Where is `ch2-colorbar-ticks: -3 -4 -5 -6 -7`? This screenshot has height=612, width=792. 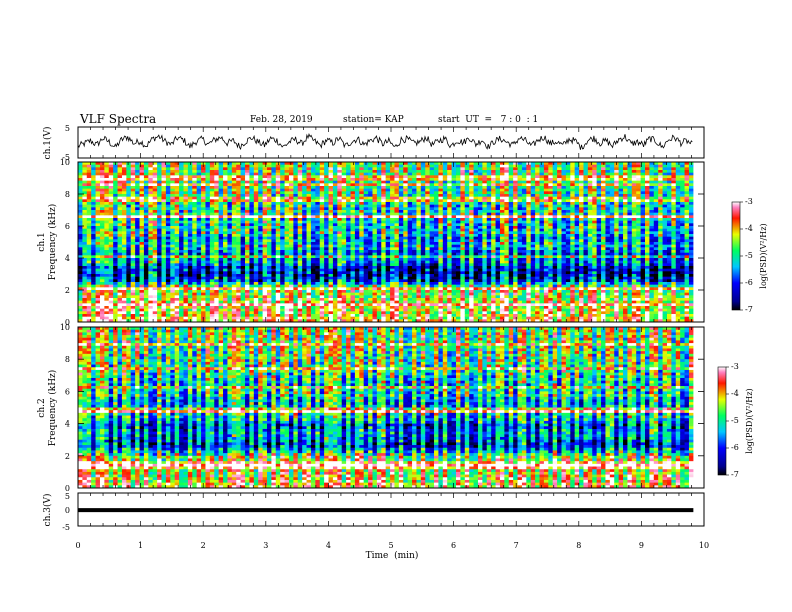
ch2-colorbar-ticks: -3 -4 -5 -6 -7 is located at coordinates (732, 420).